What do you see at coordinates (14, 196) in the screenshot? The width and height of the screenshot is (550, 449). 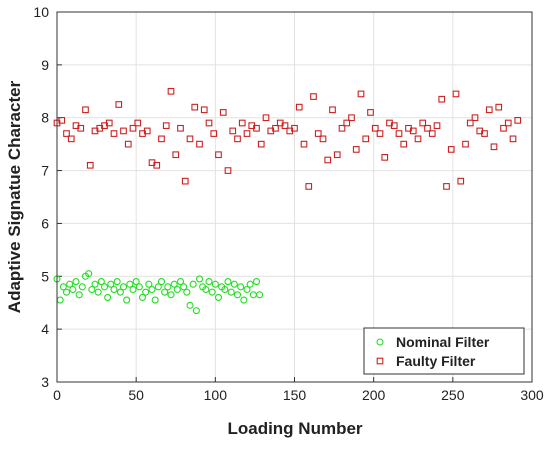 I see `y-axis-label: Adaptive Signatue Character` at bounding box center [14, 196].